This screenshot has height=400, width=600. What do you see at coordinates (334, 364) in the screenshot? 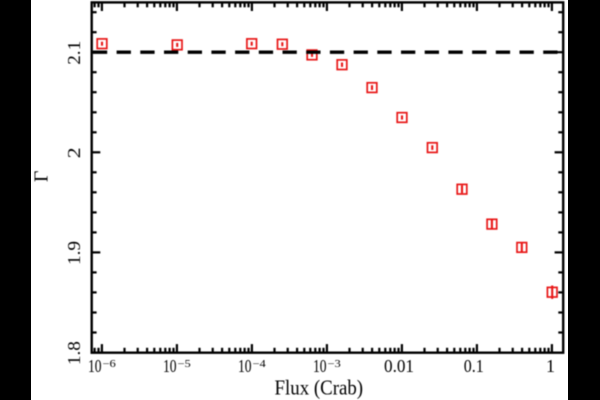
I see `svg-text: −3` at bounding box center [334, 364].